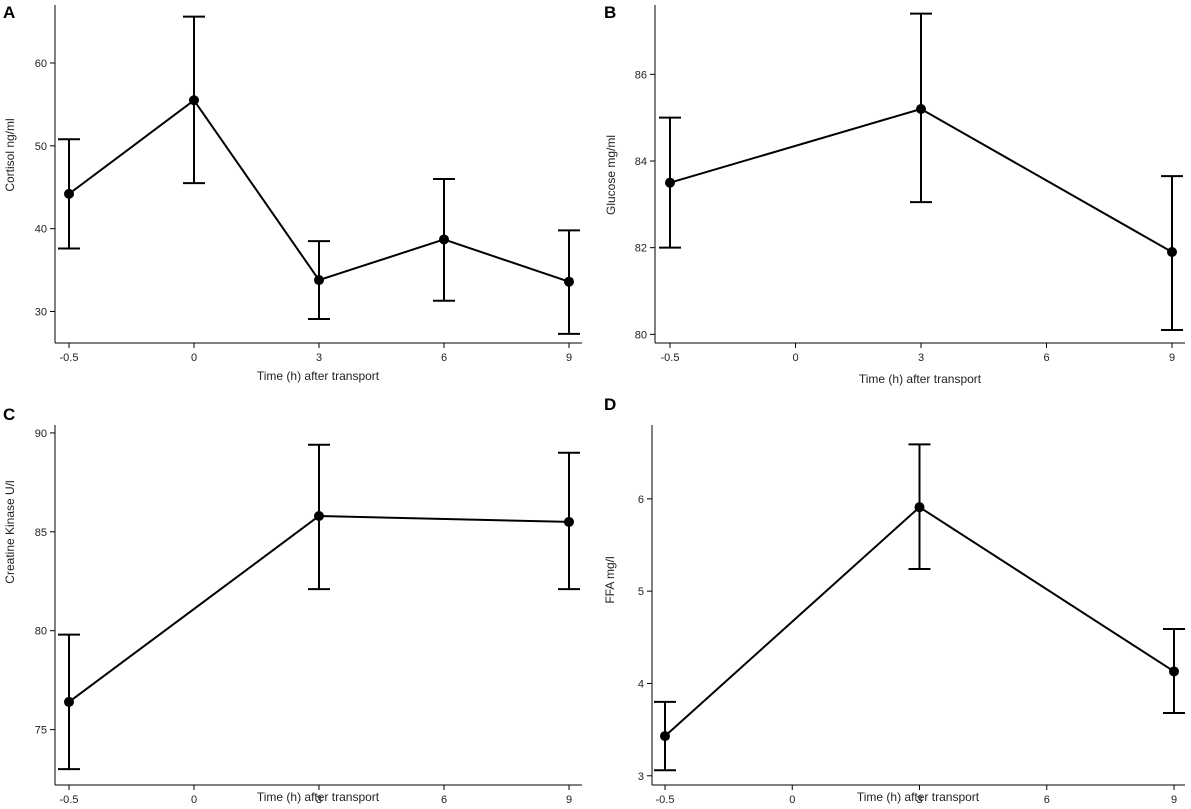 This screenshot has width=1191, height=809. What do you see at coordinates (610, 12) in the screenshot?
I see `panel-letter: B` at bounding box center [610, 12].